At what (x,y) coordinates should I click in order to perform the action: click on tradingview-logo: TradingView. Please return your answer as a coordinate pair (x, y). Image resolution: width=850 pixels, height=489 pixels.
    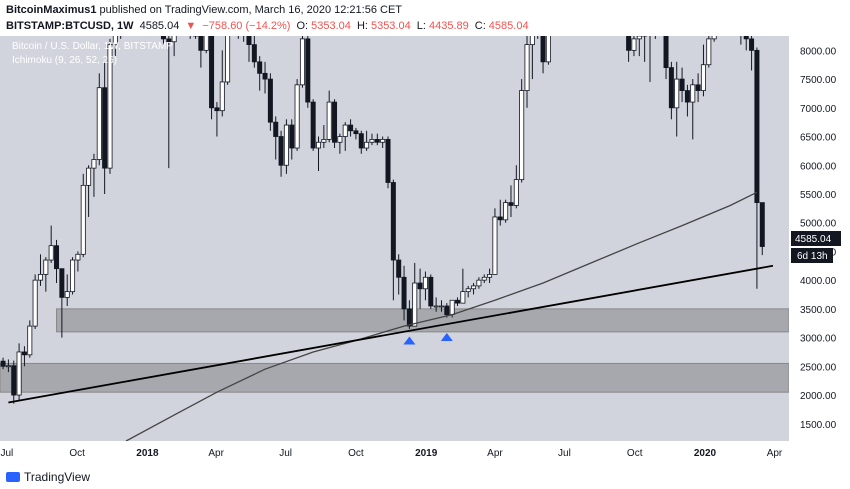
    Looking at the image, I should click on (48, 477).